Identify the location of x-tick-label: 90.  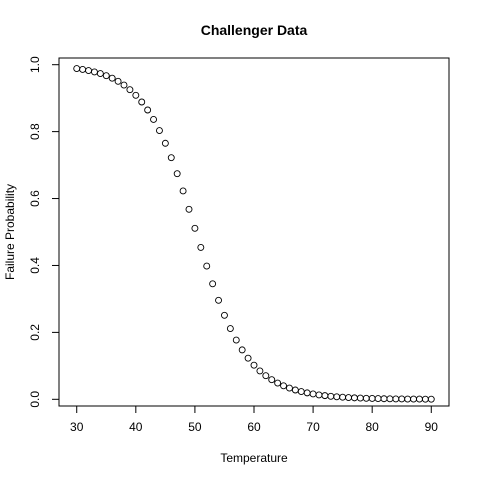
(432, 427).